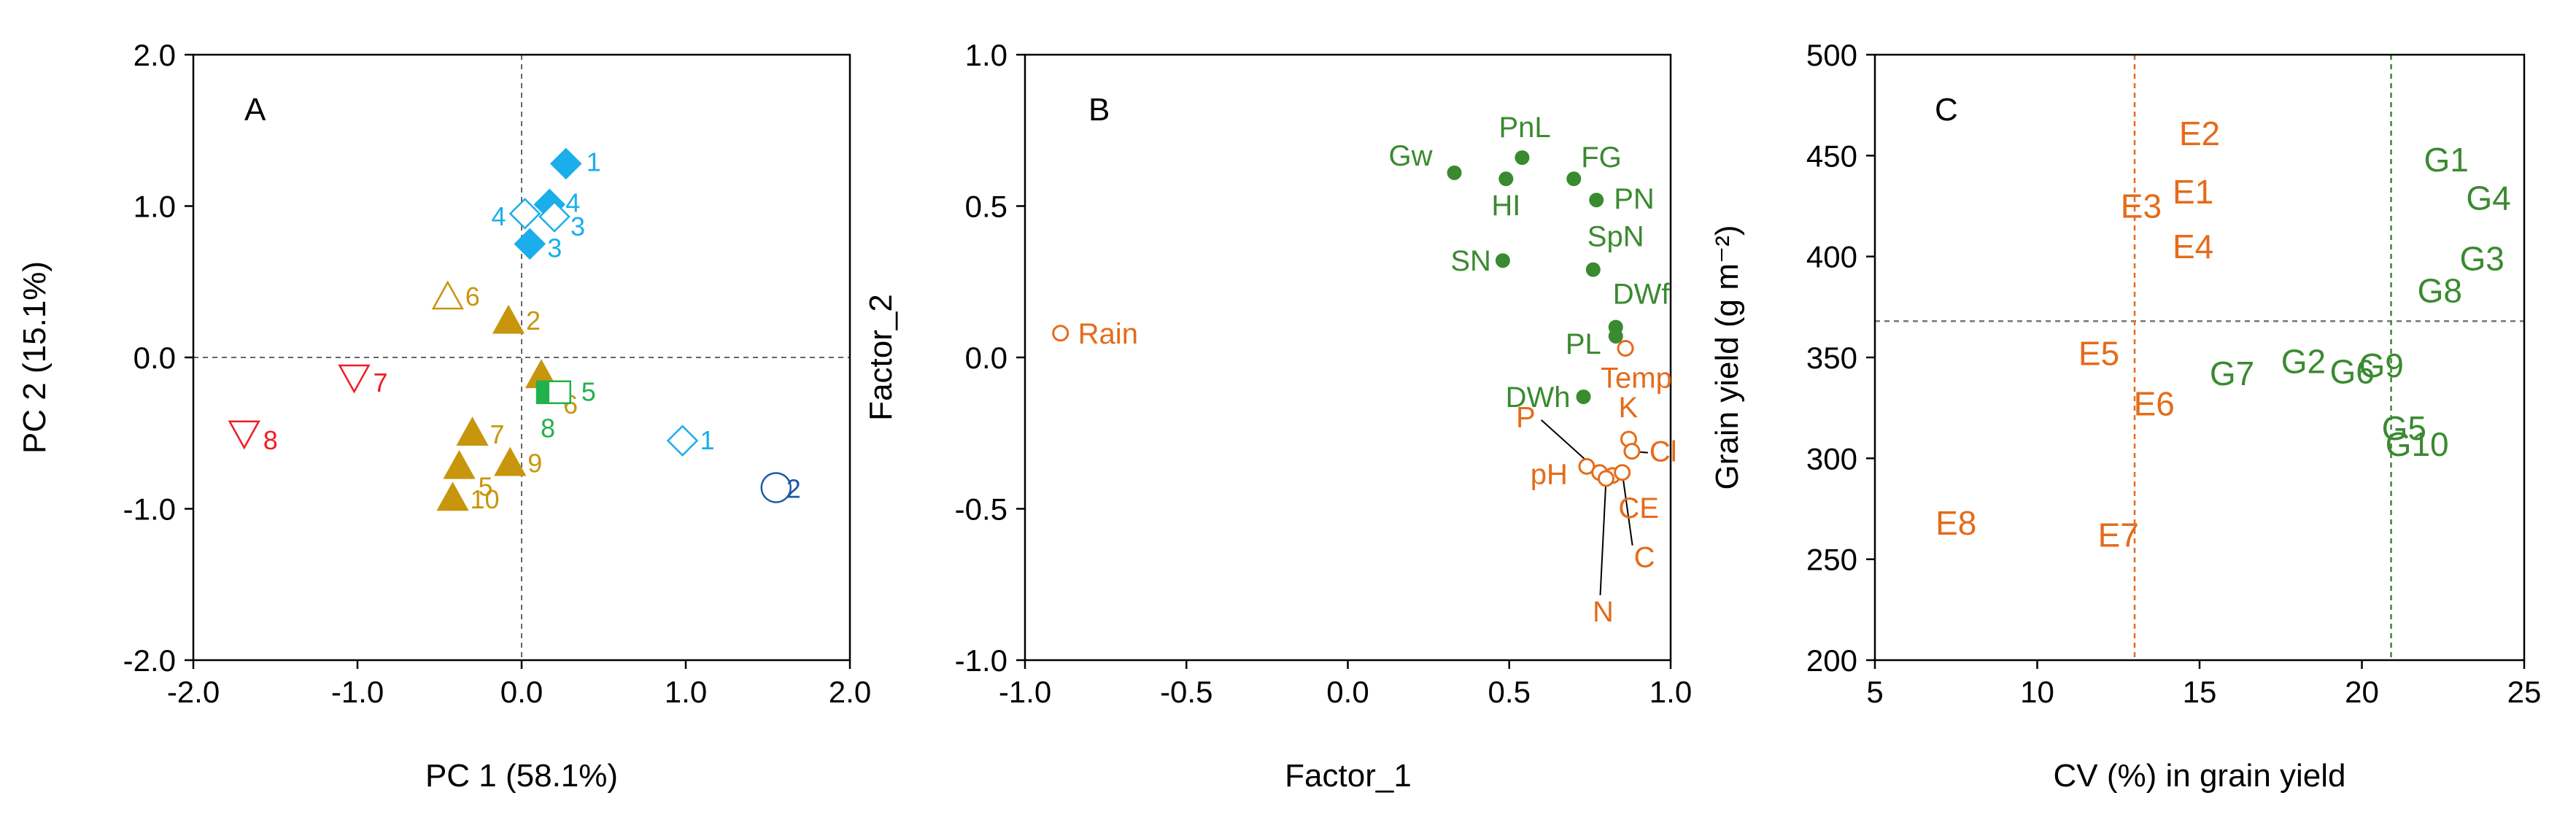  I want to click on environment-label: E5, so click(2098, 353).